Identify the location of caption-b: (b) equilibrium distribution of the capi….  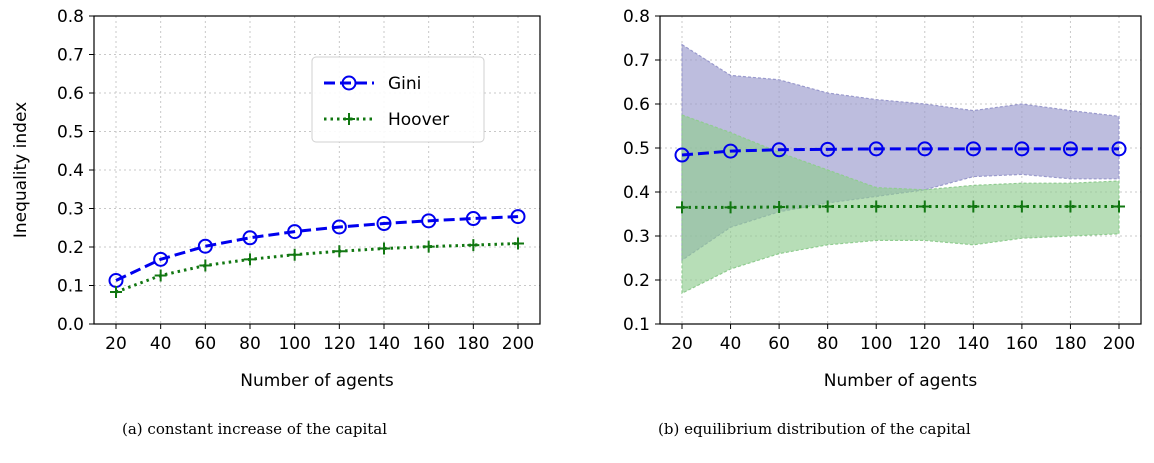
(814, 429).